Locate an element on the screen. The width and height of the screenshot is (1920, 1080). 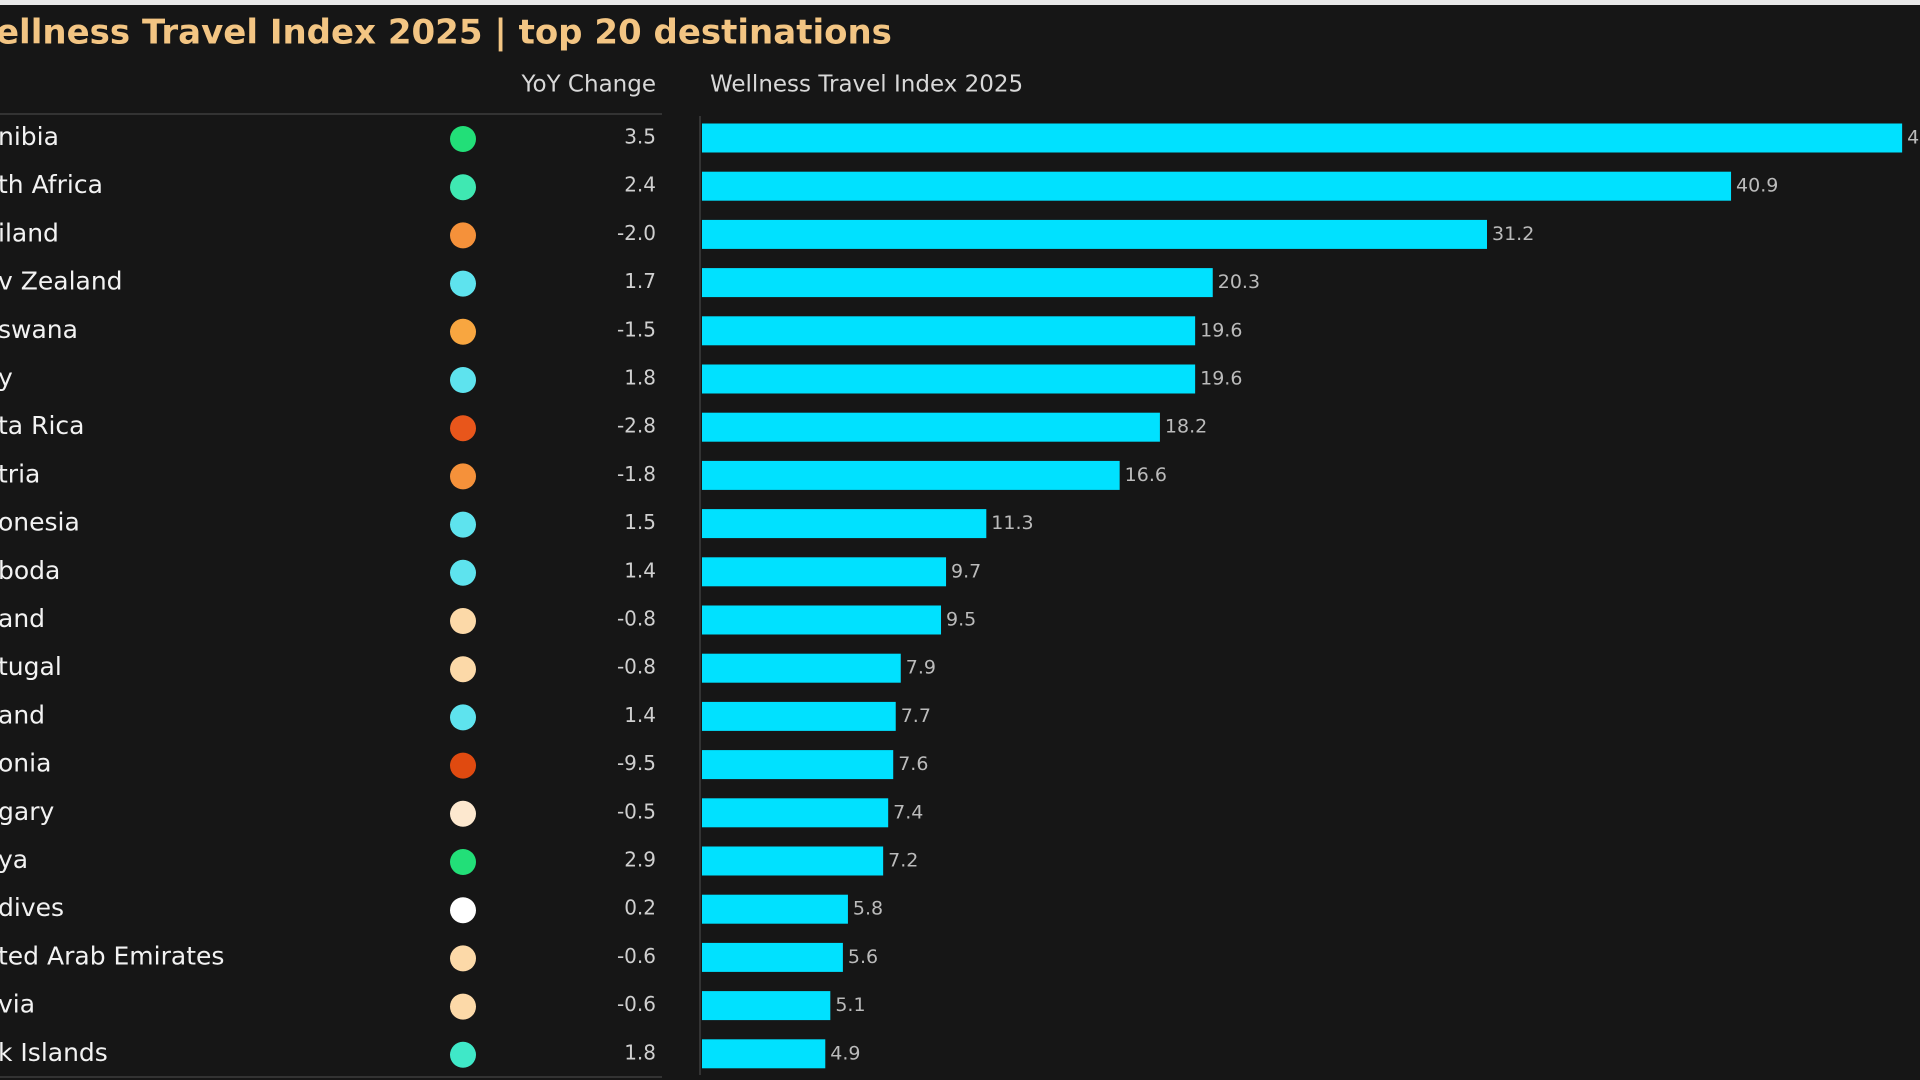
row-label: iland is located at coordinates (29, 232).